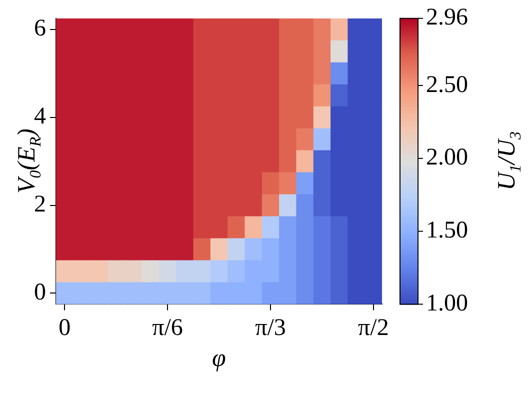 Image resolution: width=532 pixels, height=399 pixels. I want to click on y-tick-label: 4, so click(40, 117).